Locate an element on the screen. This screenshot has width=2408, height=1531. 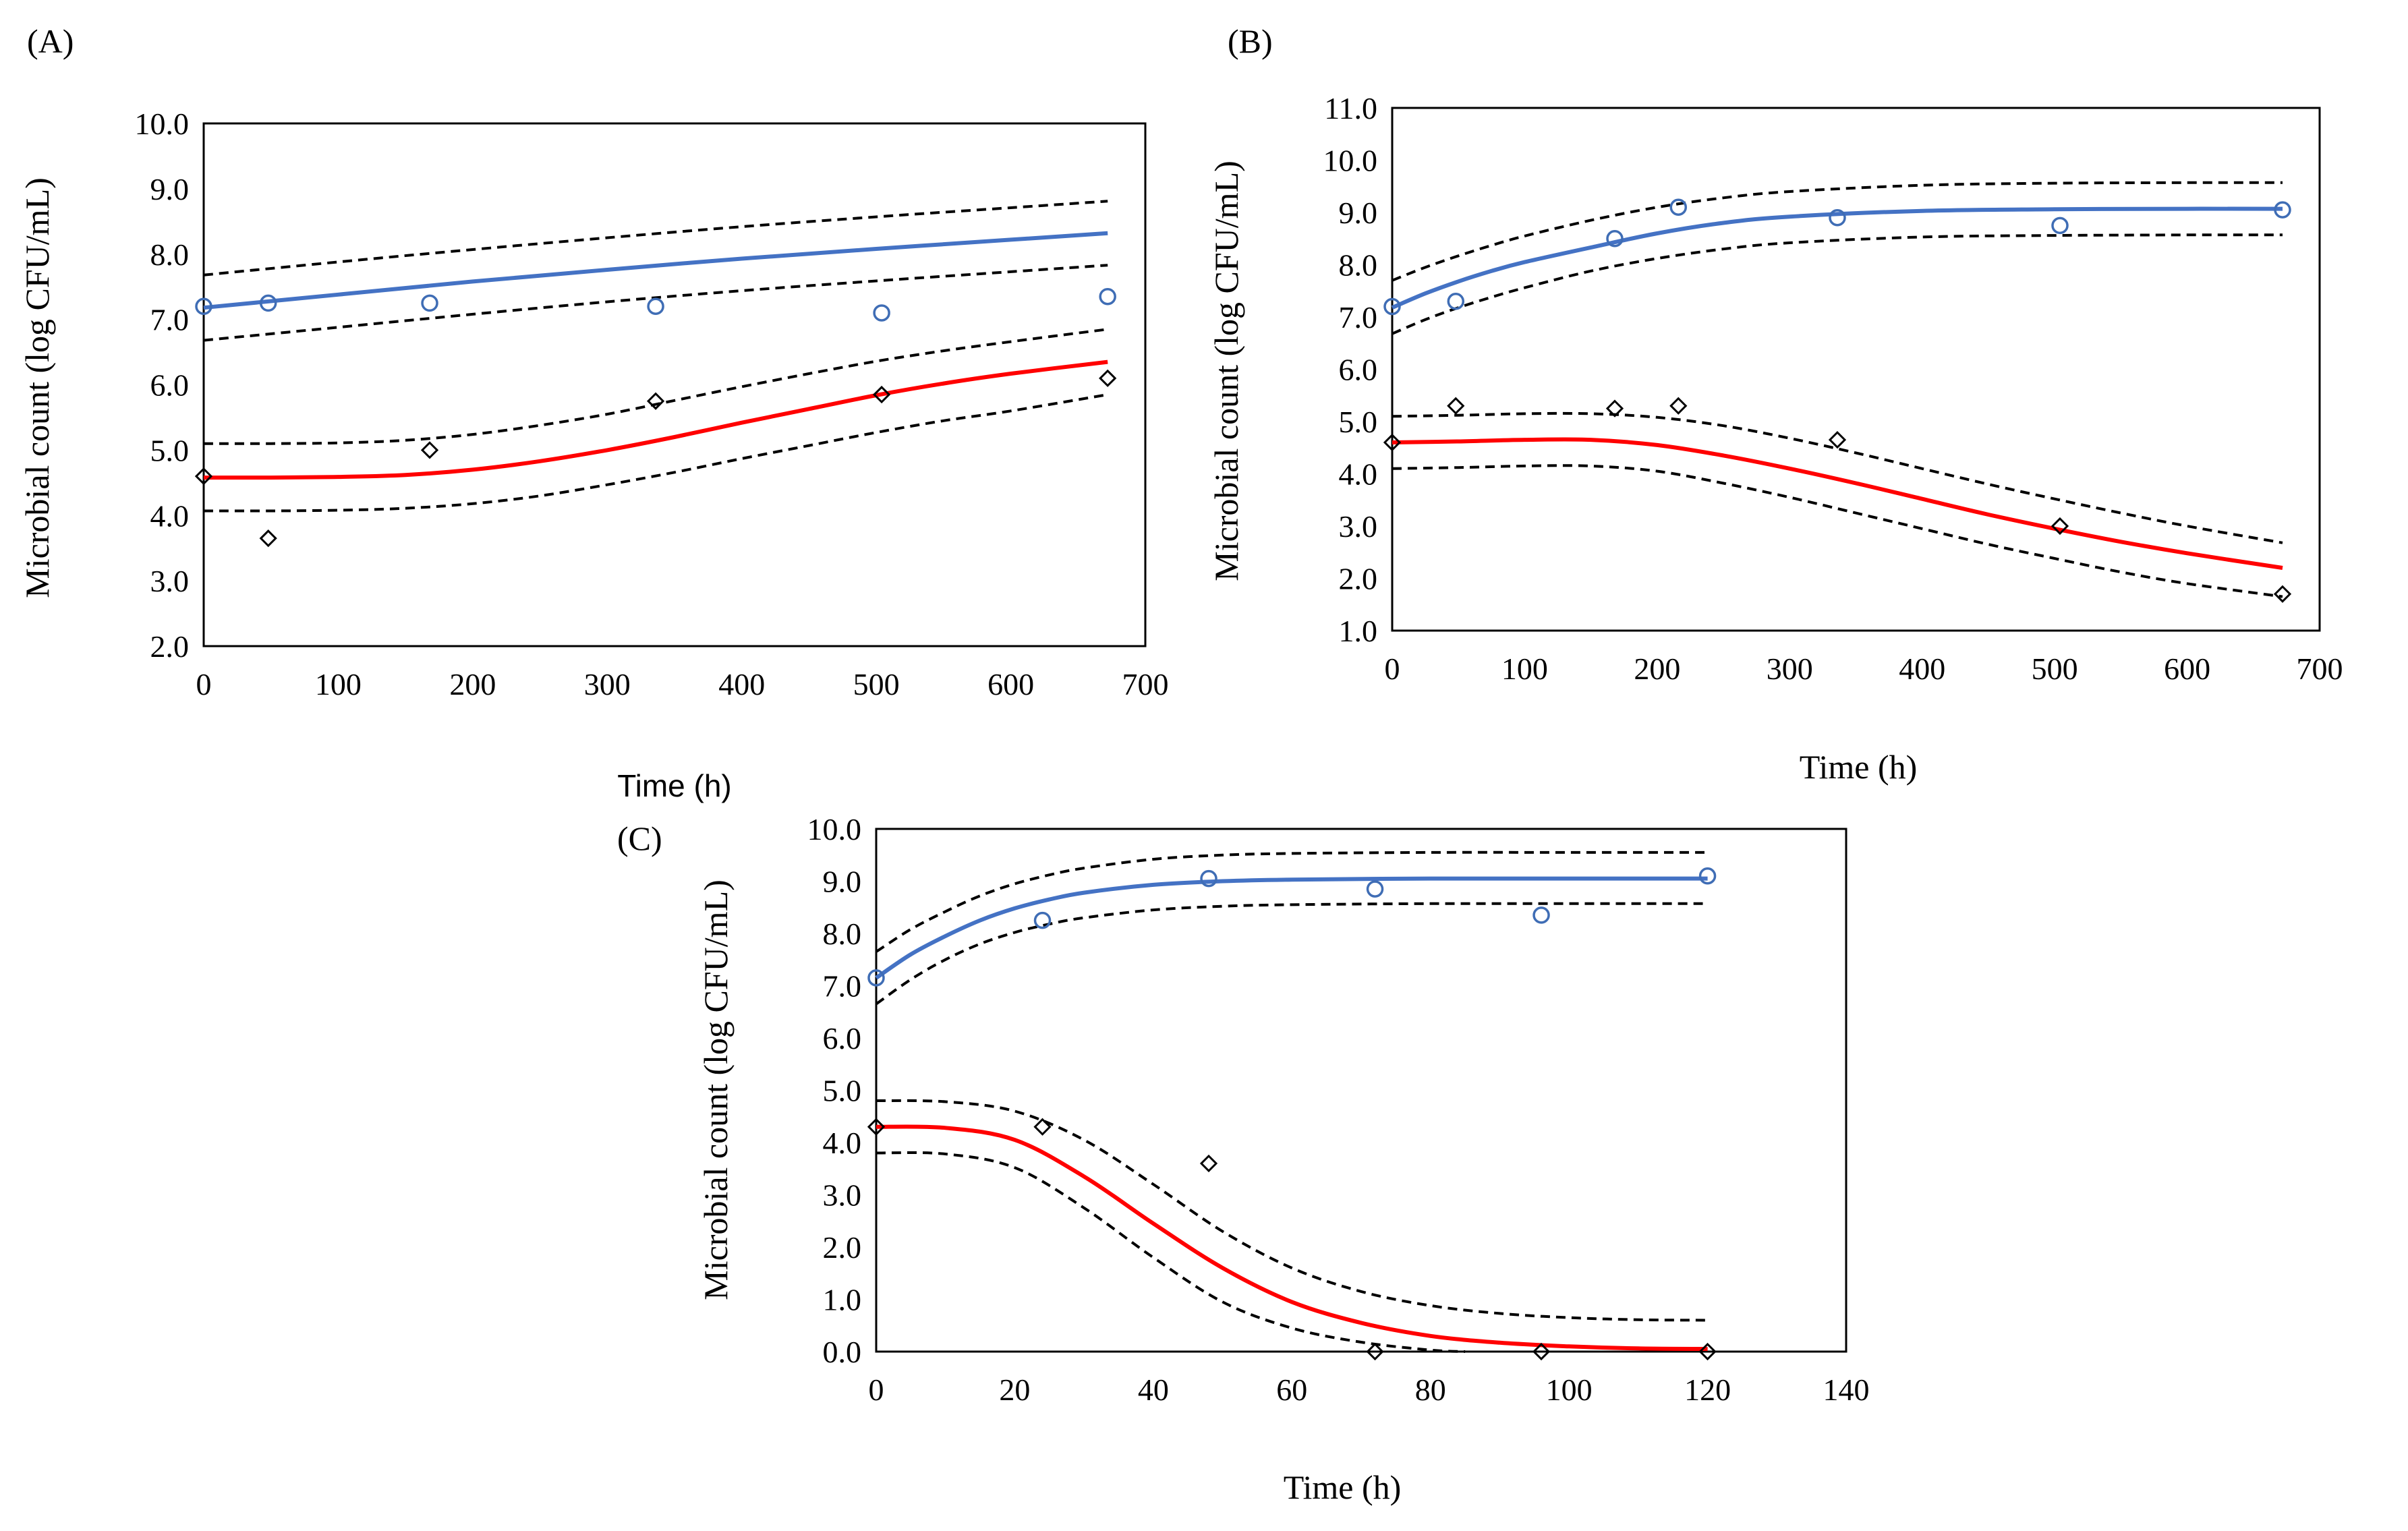
x-tick-labels: 0 100 200 300 400 500 600 700 is located at coordinates (1864, 669).